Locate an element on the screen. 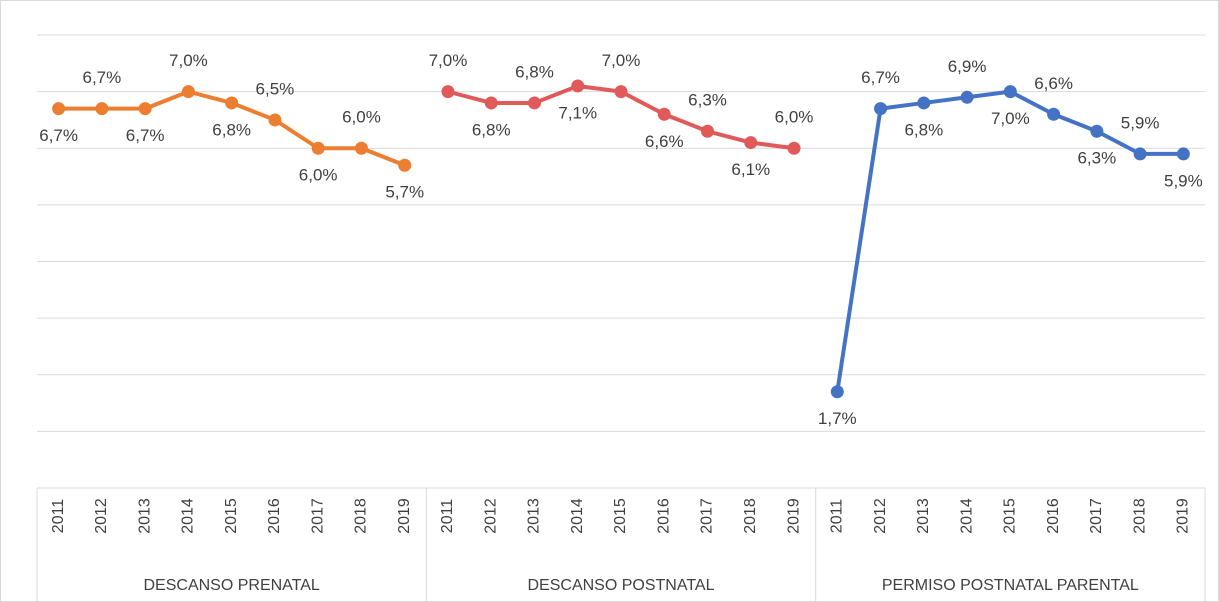 This screenshot has height=602, width=1219. group-label: PERMISO POSTNATAL PARENTAL is located at coordinates (1010, 585).